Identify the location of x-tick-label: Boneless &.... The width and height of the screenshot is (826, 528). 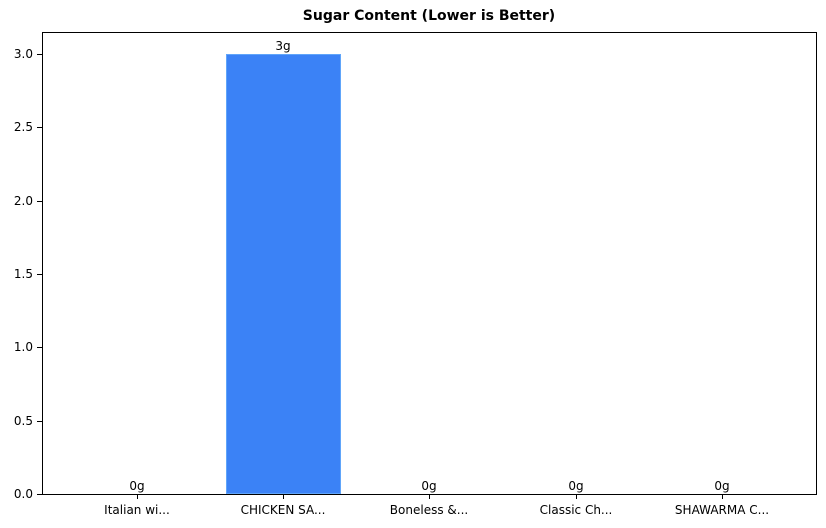
(429, 510).